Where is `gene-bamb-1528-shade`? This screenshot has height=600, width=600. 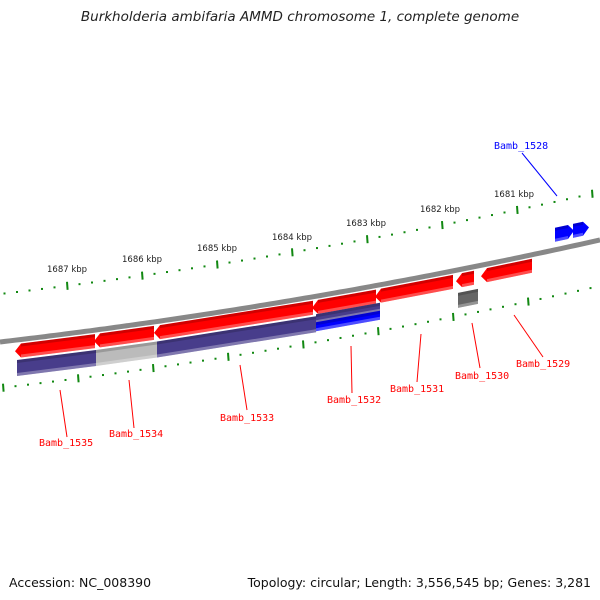
gene-bamb-1528-shade is located at coordinates (561, 228).